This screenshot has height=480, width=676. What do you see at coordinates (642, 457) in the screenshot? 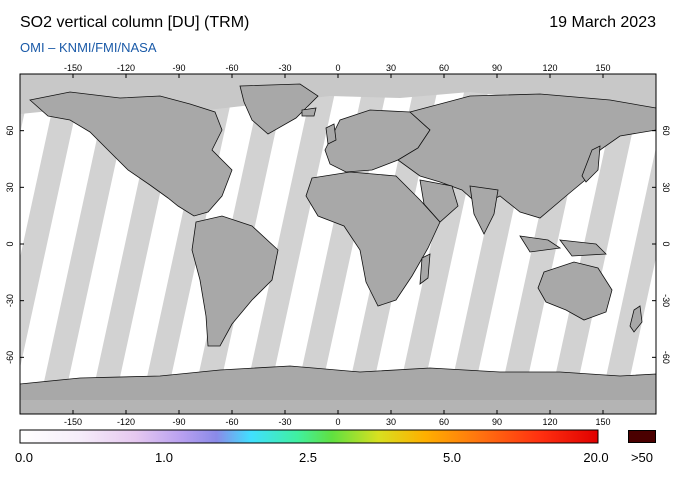
I see `colorbar-overflow-label: >50` at bounding box center [642, 457].